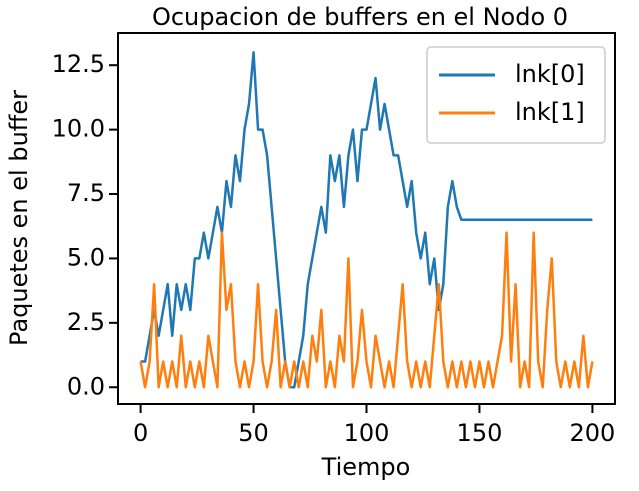 The width and height of the screenshot is (639, 491). Describe the element at coordinates (360, 17) in the screenshot. I see `chart-title: Ocupacion de buffers en el Nodo 0` at that location.